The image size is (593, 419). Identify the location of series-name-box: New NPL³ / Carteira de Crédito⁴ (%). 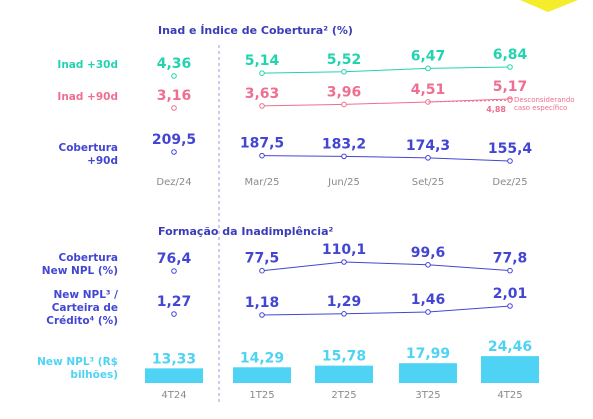
(82, 308).